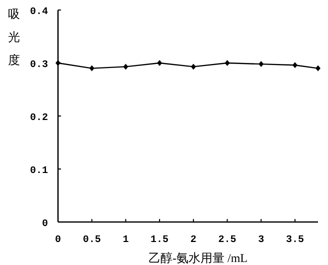 Image resolution: width=328 pixels, height=265 pixels. Describe the element at coordinates (39, 65) in the screenshot. I see `y-tick-label: 0.3` at that location.